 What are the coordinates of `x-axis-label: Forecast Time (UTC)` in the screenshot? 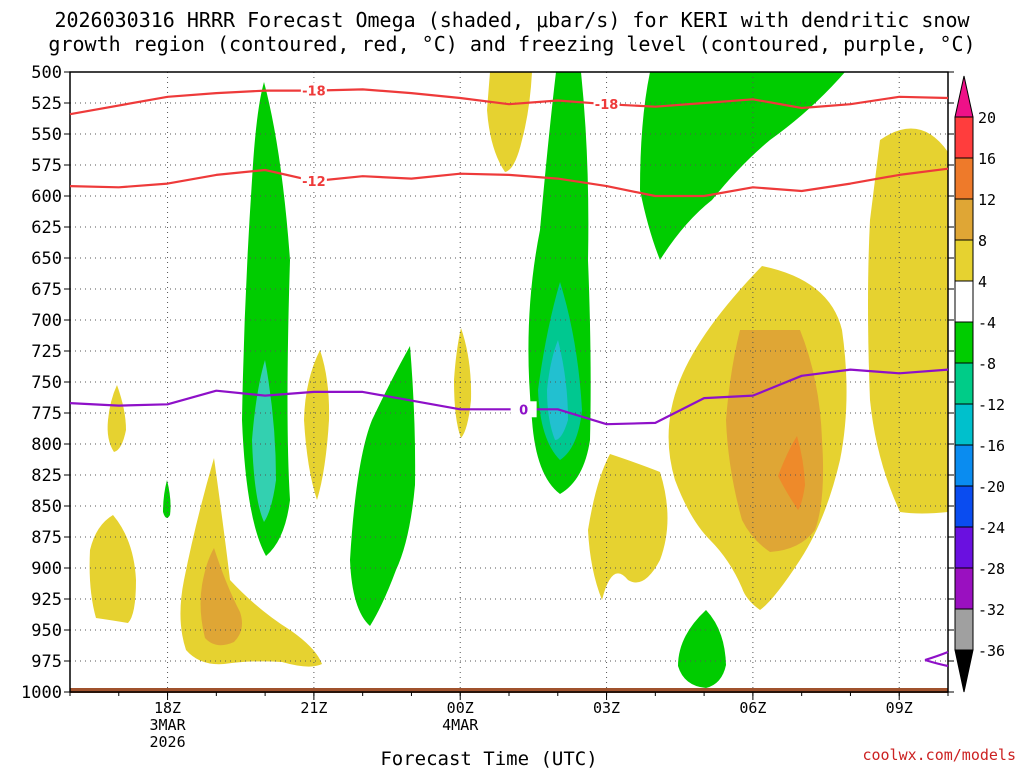 It's located at (488, 758).